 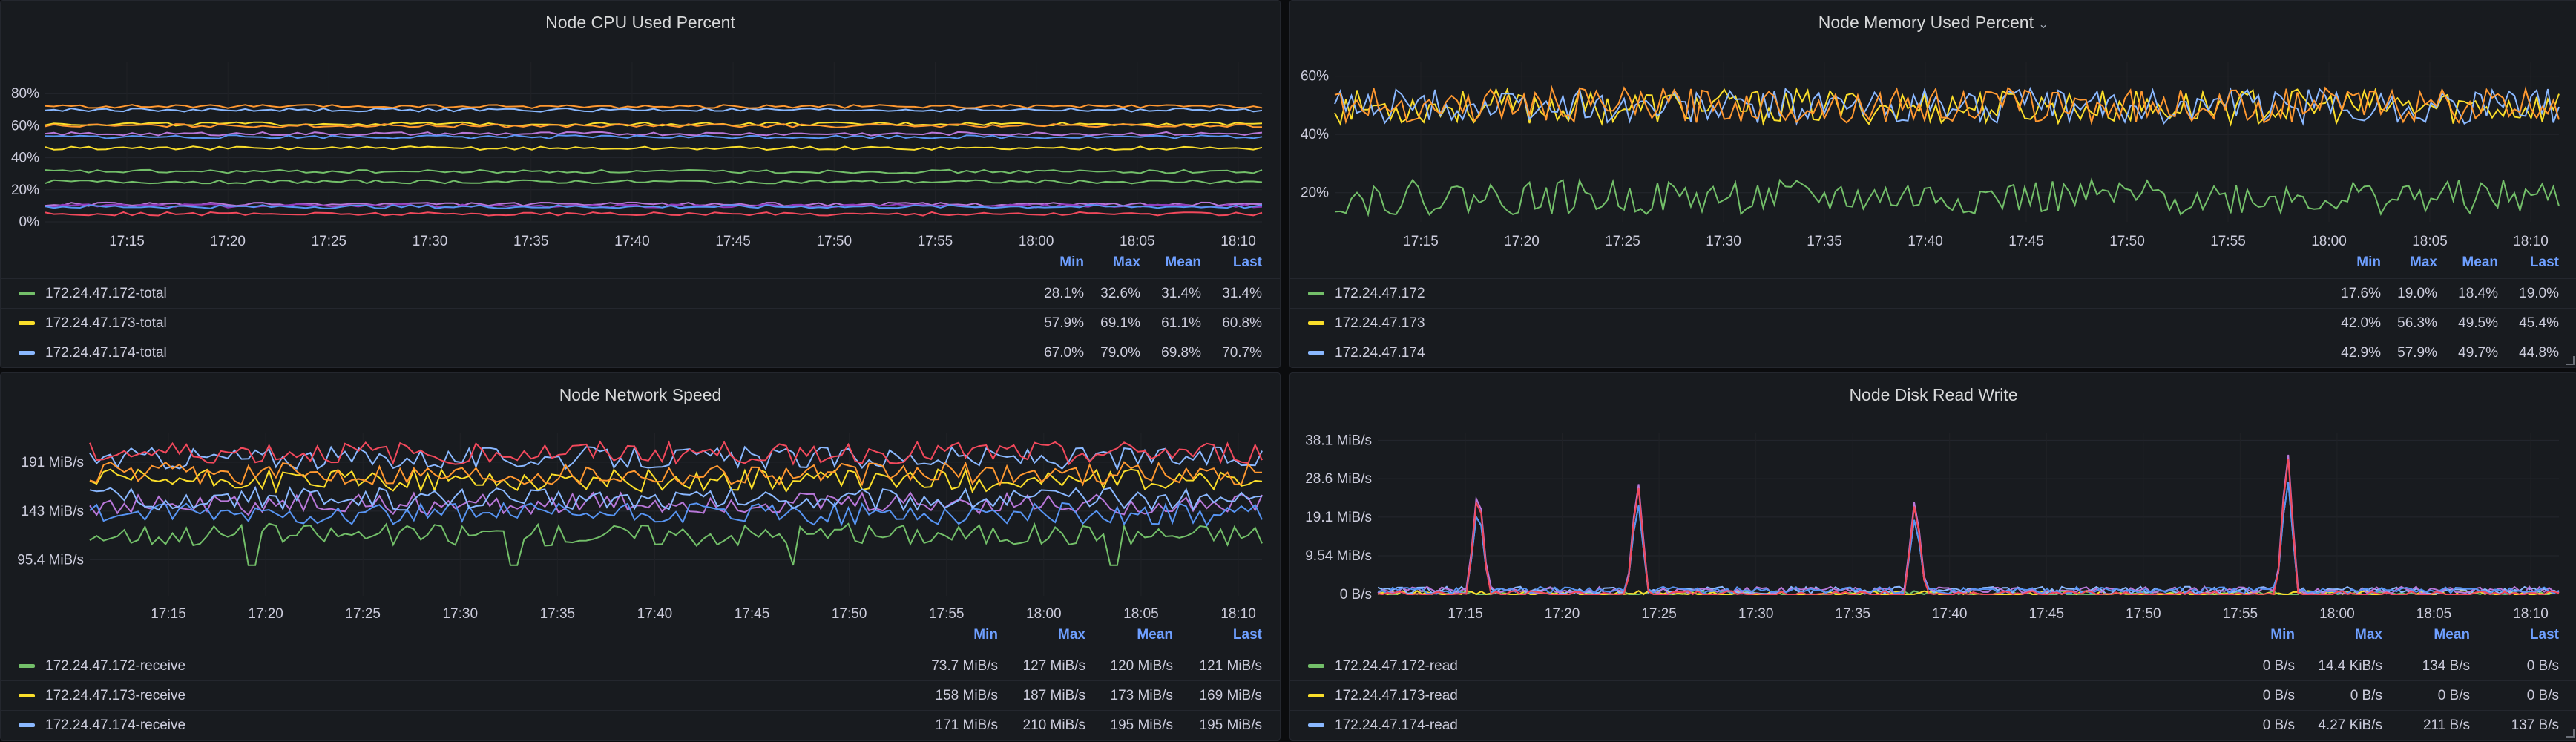 I want to click on series-name: 172.24.47.174, so click(x=1380, y=353).